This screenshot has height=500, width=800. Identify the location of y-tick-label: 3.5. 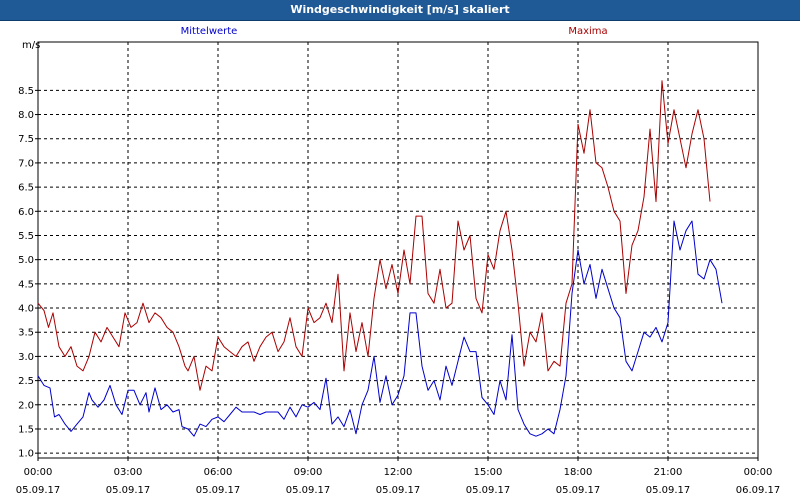
(26, 333).